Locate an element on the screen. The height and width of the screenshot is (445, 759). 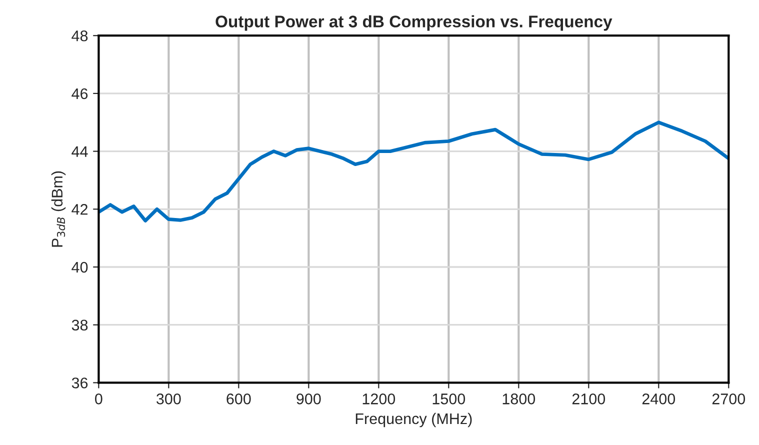
x-tick-label: 1500 is located at coordinates (449, 399).